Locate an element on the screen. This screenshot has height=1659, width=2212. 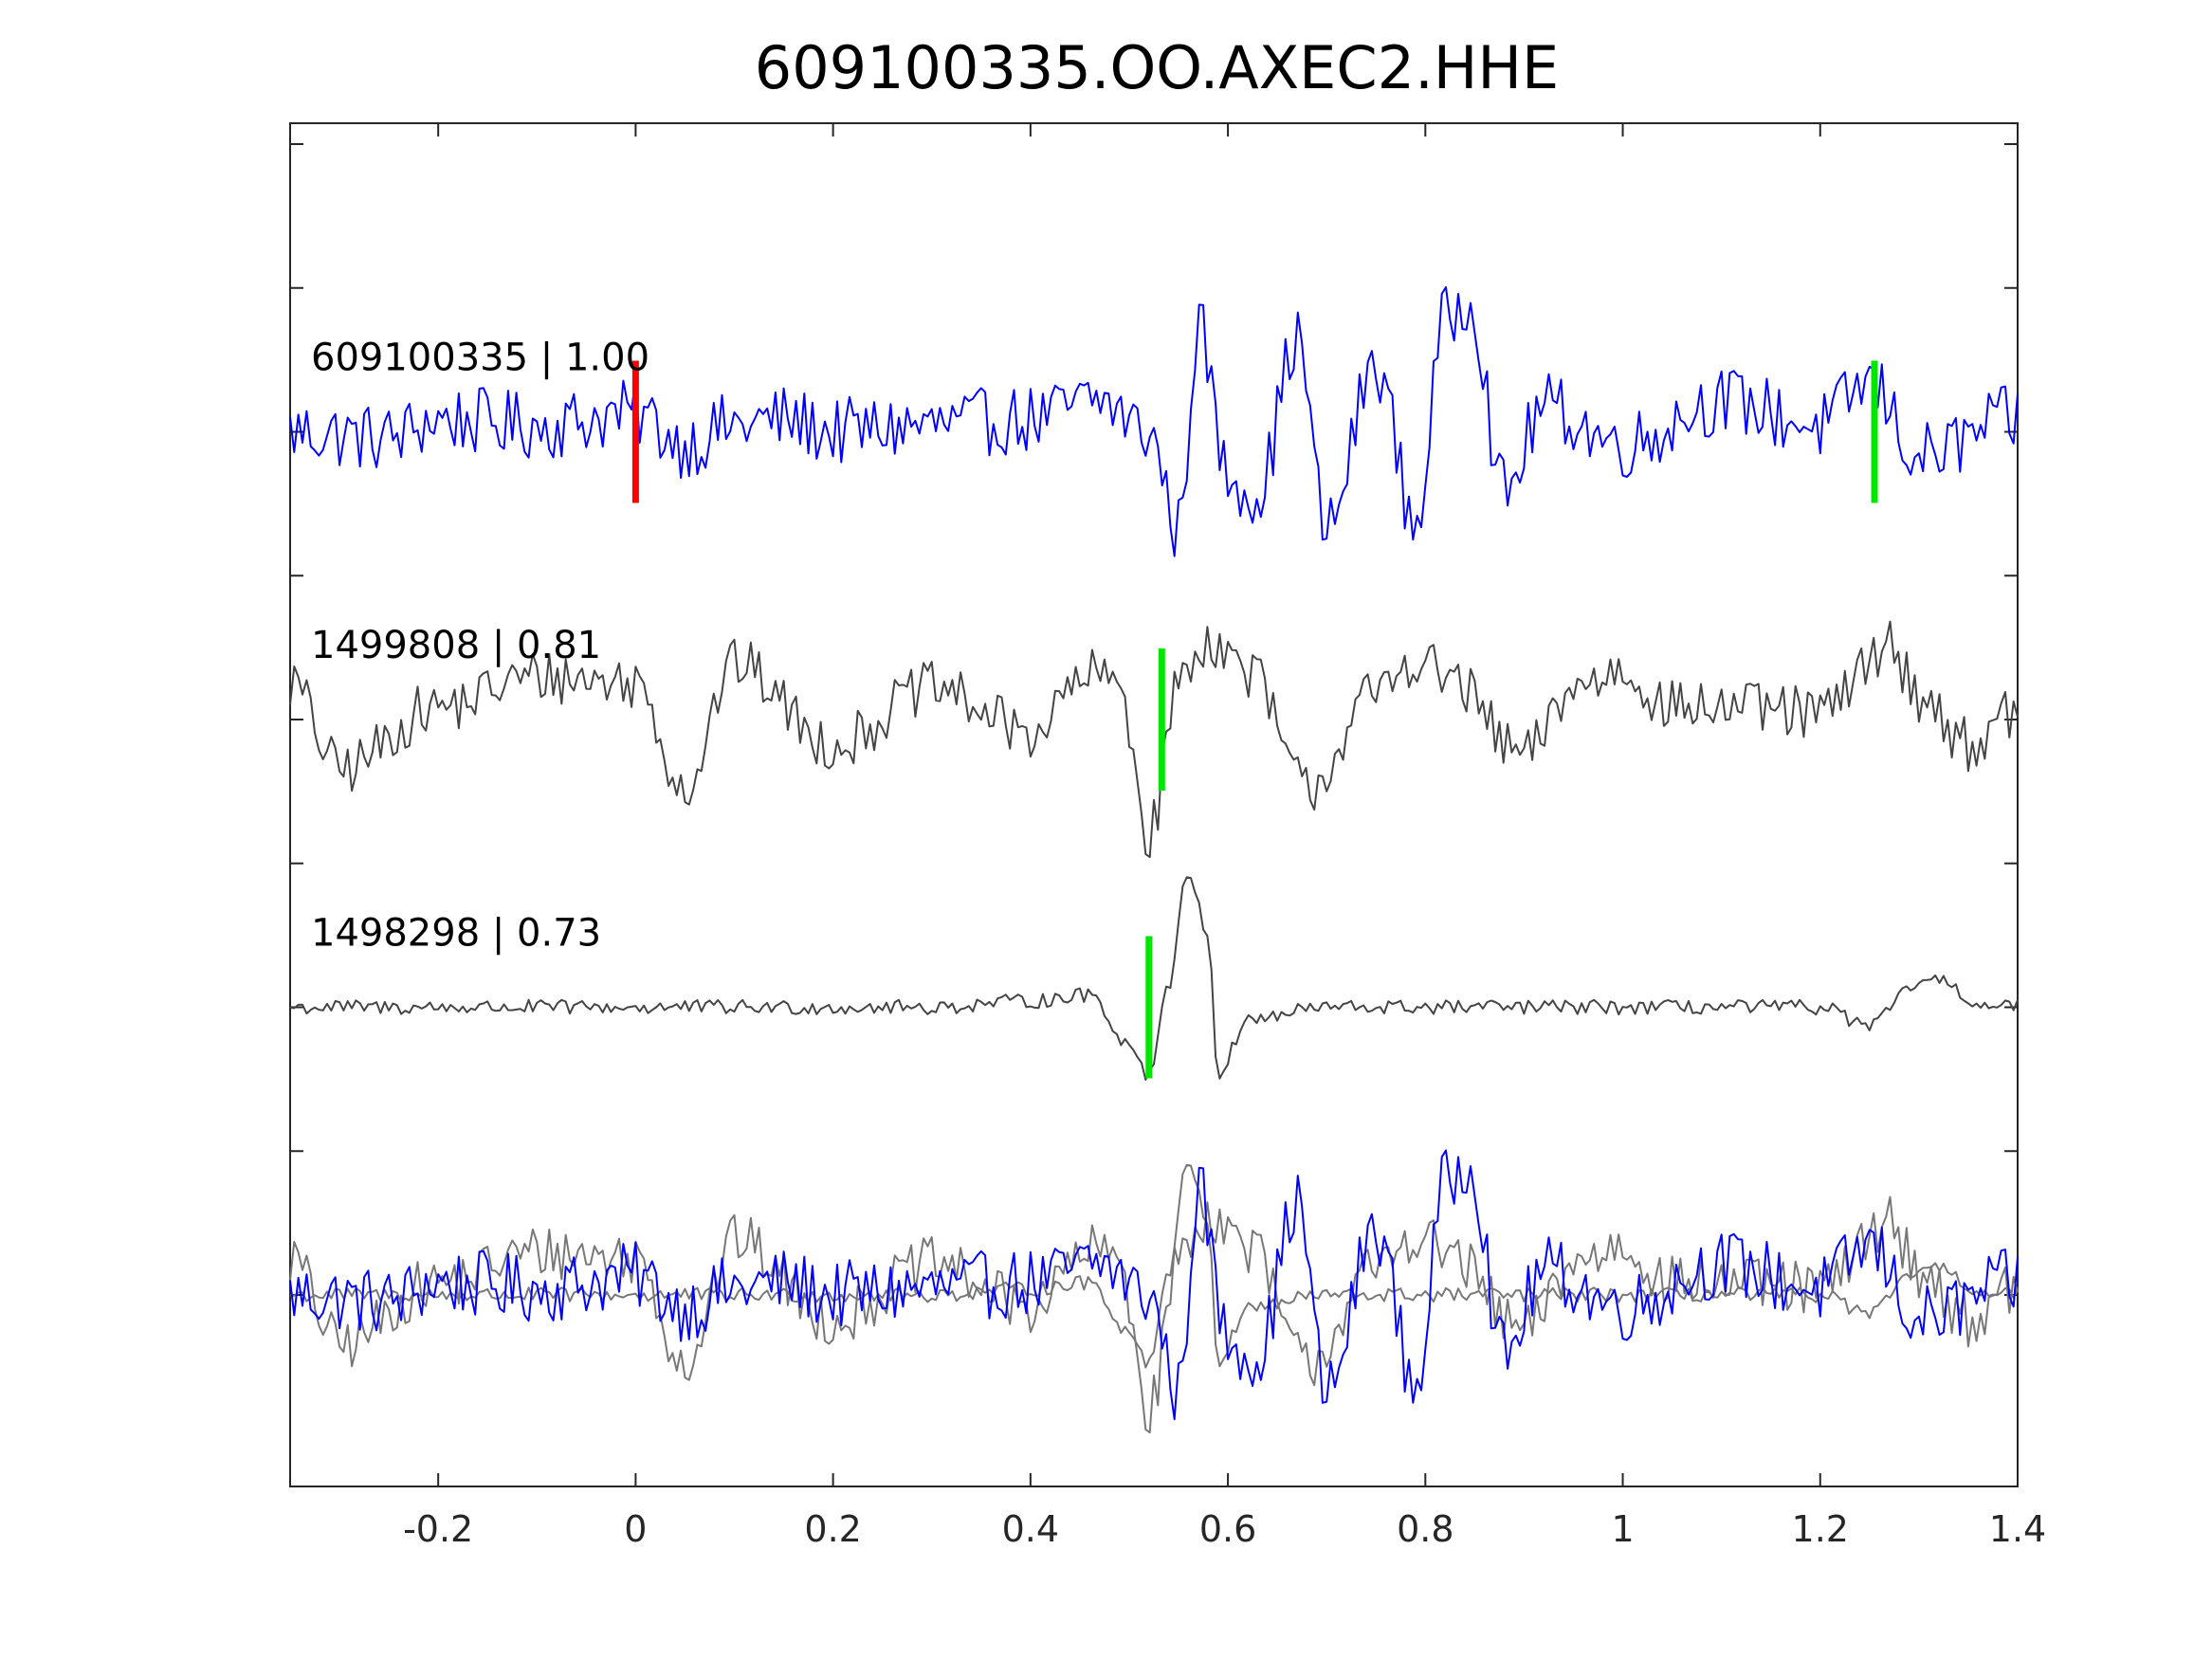
overlay-traces is located at coordinates (1154, 1291).